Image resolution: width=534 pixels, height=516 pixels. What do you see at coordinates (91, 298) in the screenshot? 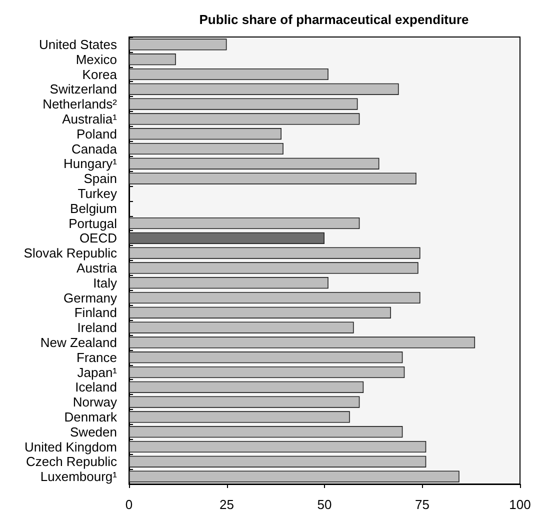
I see `y-tick-label: Germany` at bounding box center [91, 298].